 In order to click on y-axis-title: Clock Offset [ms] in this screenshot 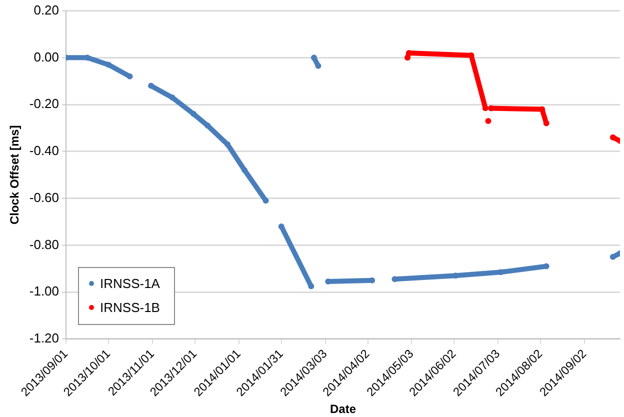, I will do `click(15, 175)`.